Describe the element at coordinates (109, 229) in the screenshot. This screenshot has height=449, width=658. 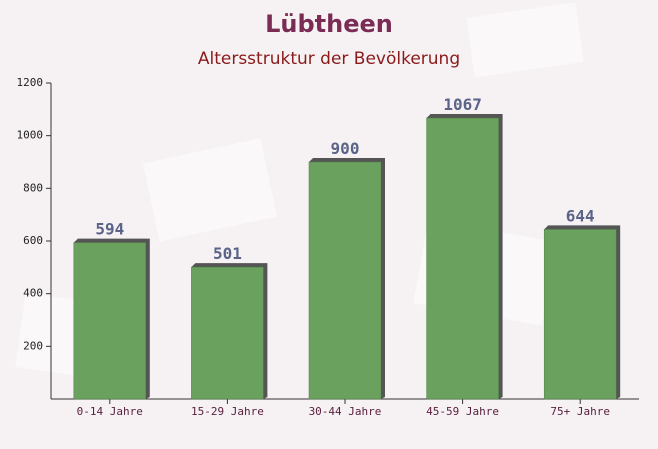
I see `value-label: 594` at that location.